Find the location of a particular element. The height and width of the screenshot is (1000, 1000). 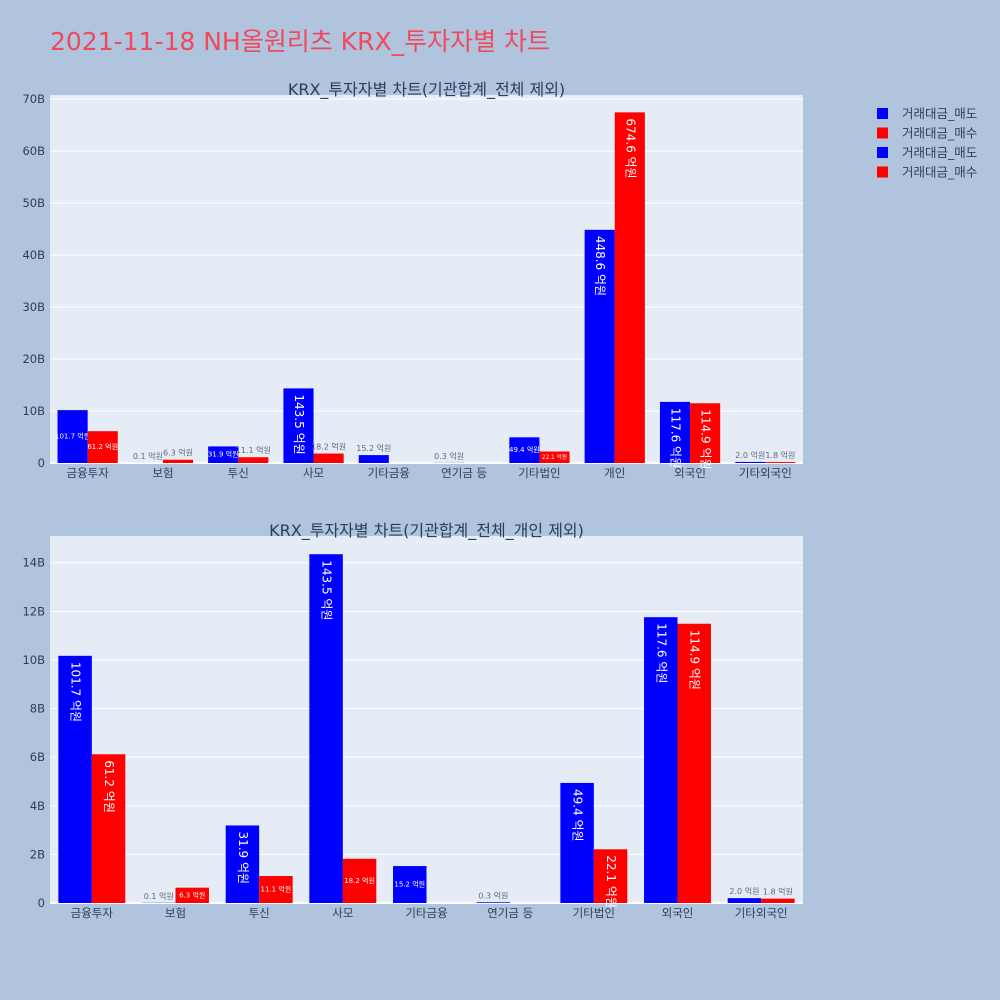

y-tick-label: 14B is located at coordinates (33, 563).